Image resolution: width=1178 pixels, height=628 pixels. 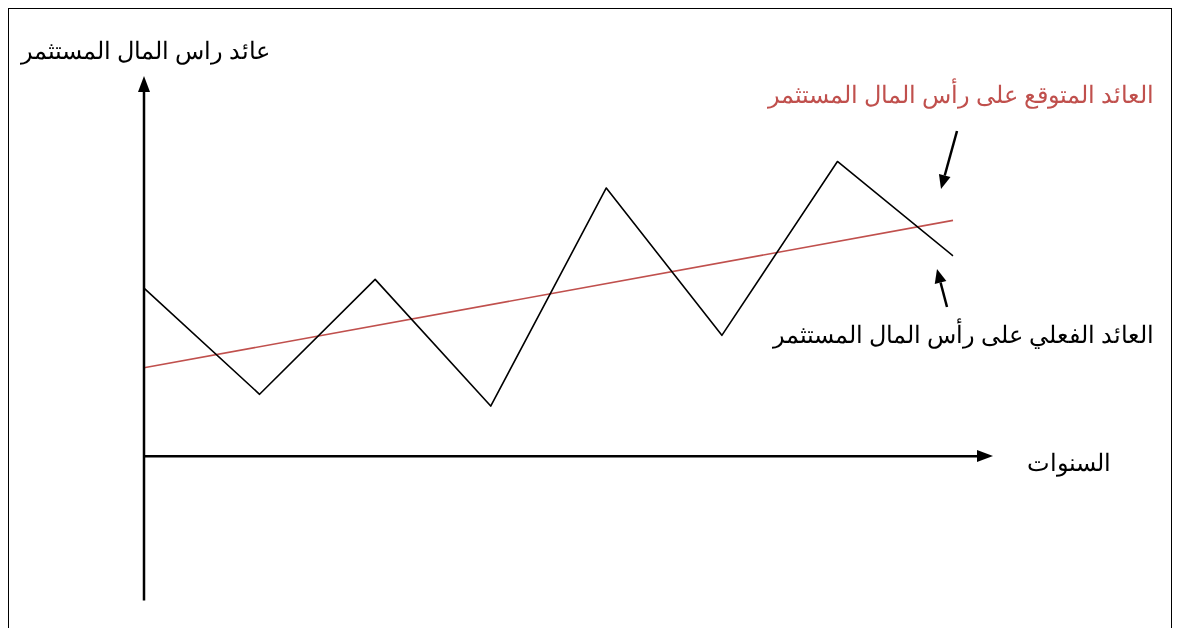 I want to click on y-axis-title: عائد راس المال المستثمر, so click(x=145, y=51).